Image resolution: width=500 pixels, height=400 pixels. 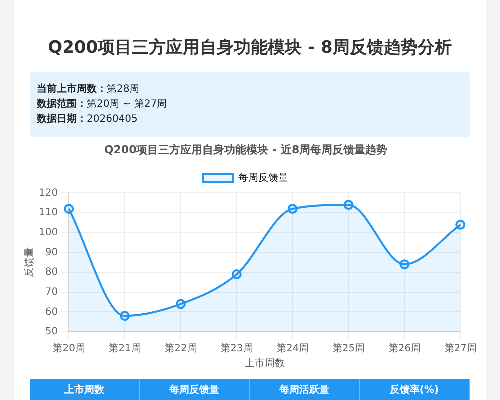 What do you see at coordinates (102, 105) in the screenshot?
I see `text: 数据范围：第20周 ~ 第27周` at bounding box center [102, 105].